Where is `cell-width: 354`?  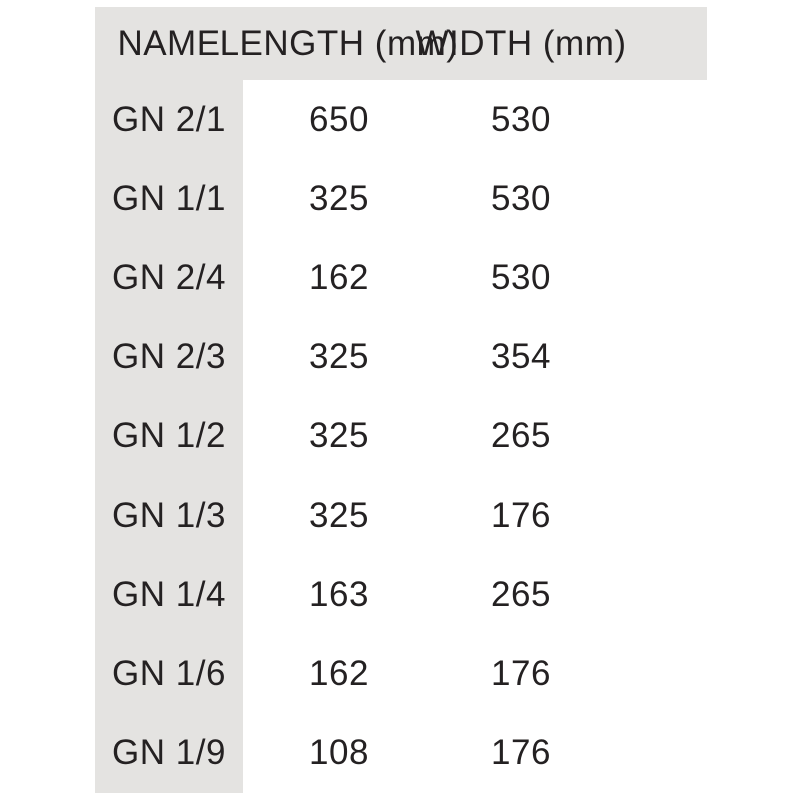 cell-width: 354 is located at coordinates (521, 357).